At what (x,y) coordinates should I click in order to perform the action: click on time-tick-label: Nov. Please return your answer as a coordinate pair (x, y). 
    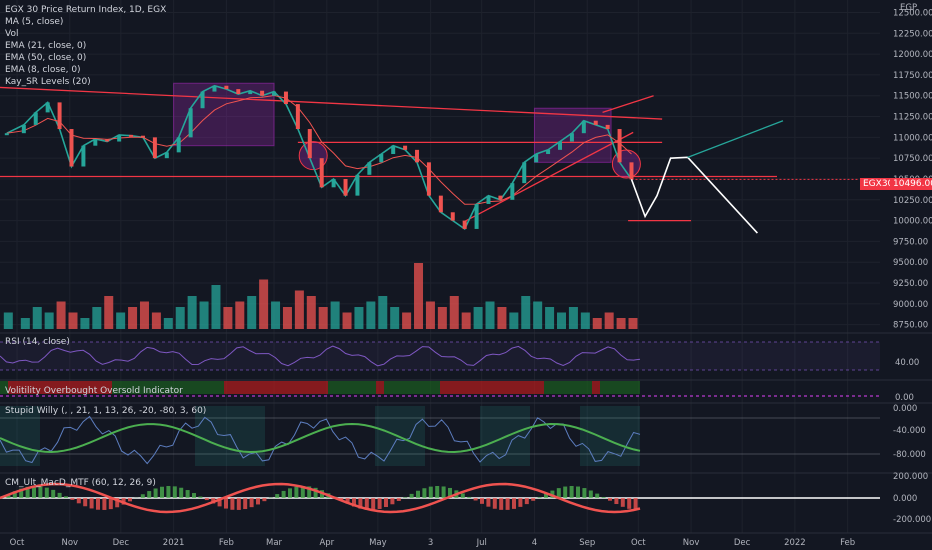
    Looking at the image, I should click on (69, 543).